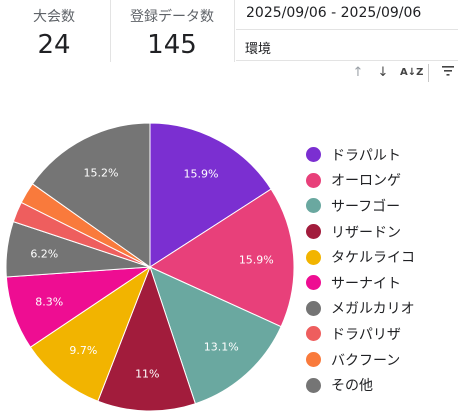  Describe the element at coordinates (54, 17) in the screenshot. I see `scorecard-tournaments-label: 大会数` at that location.